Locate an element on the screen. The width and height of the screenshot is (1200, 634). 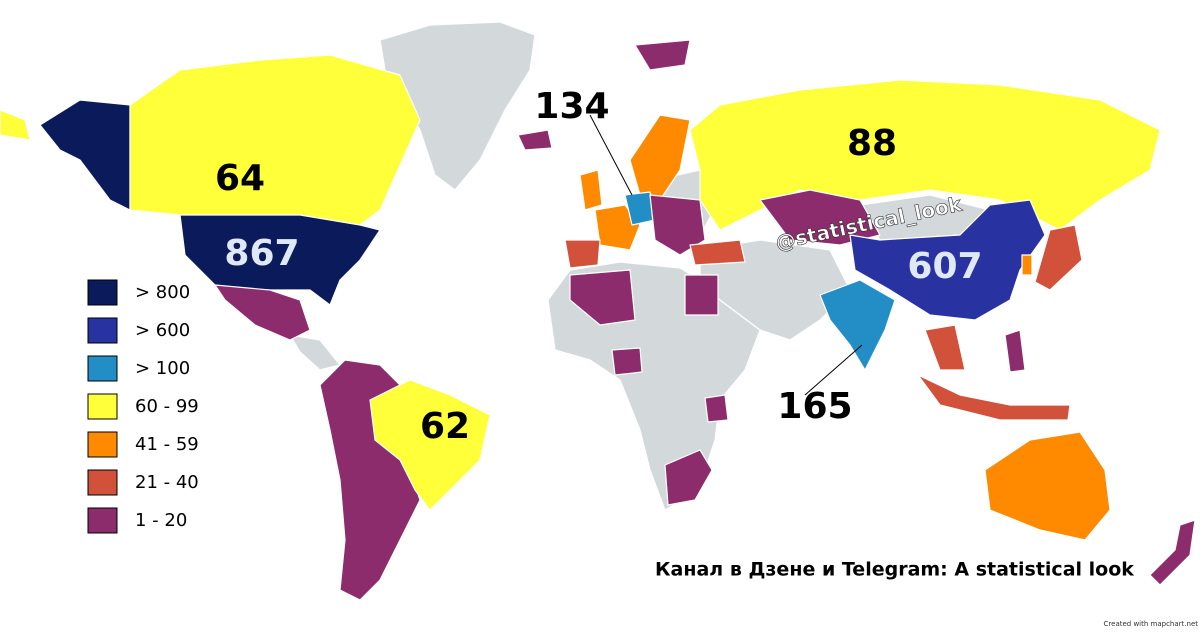
kazakhstan is located at coordinates (820, 217).